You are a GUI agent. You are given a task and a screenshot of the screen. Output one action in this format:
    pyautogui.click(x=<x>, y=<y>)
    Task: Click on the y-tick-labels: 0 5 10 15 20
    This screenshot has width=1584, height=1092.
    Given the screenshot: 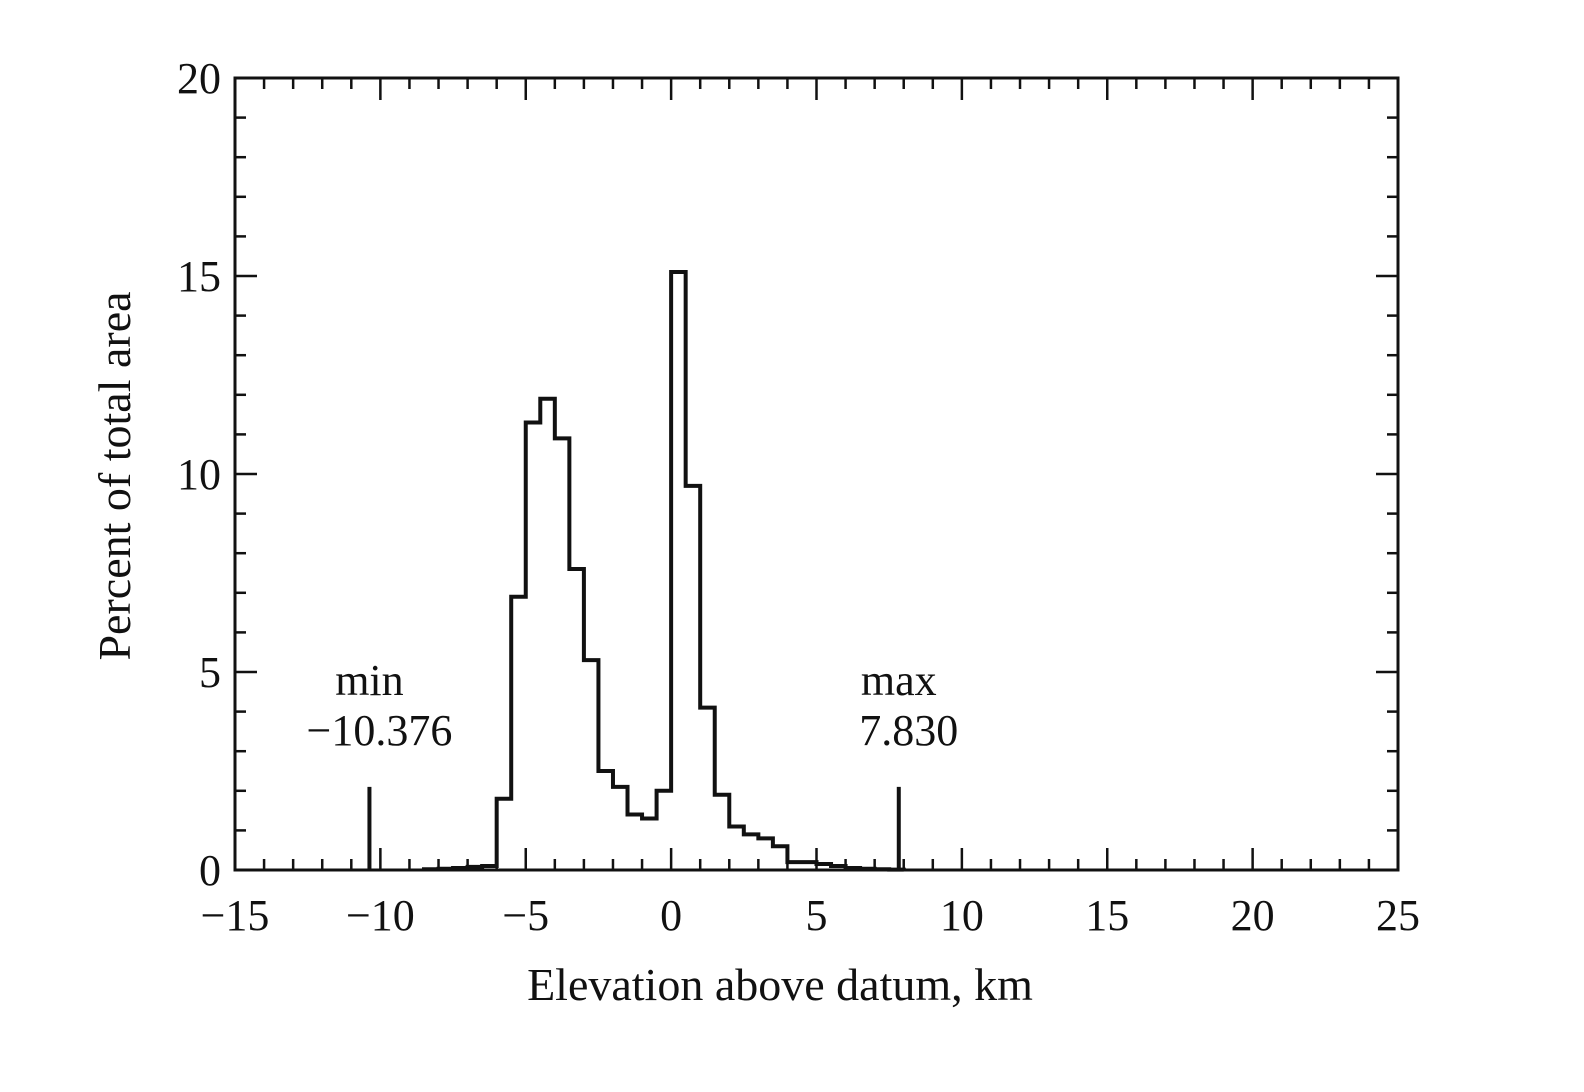 What is the action you would take?
    pyautogui.click(x=199, y=474)
    